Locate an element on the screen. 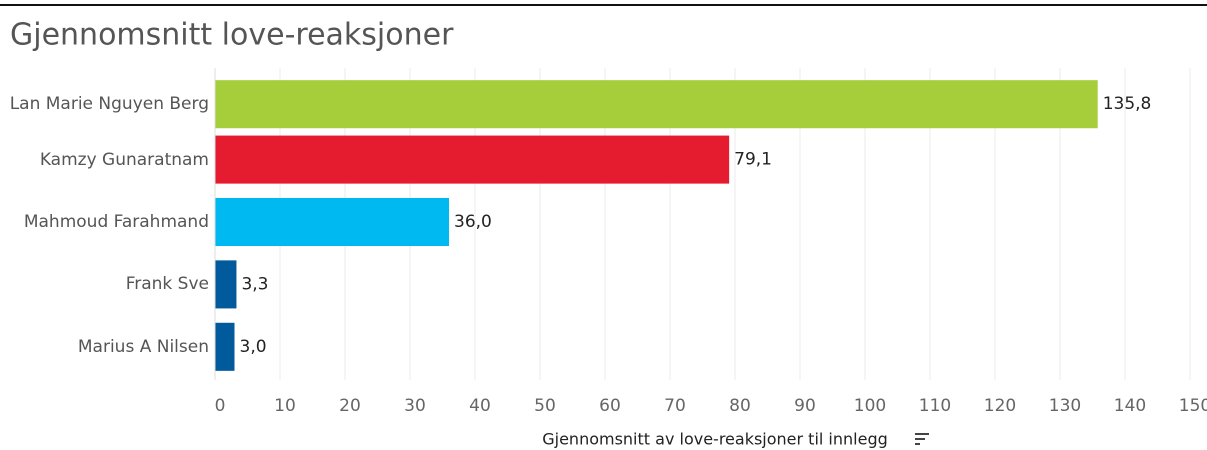 Image resolution: width=1207 pixels, height=450 pixels. x-tick-label: 90 is located at coordinates (805, 406).